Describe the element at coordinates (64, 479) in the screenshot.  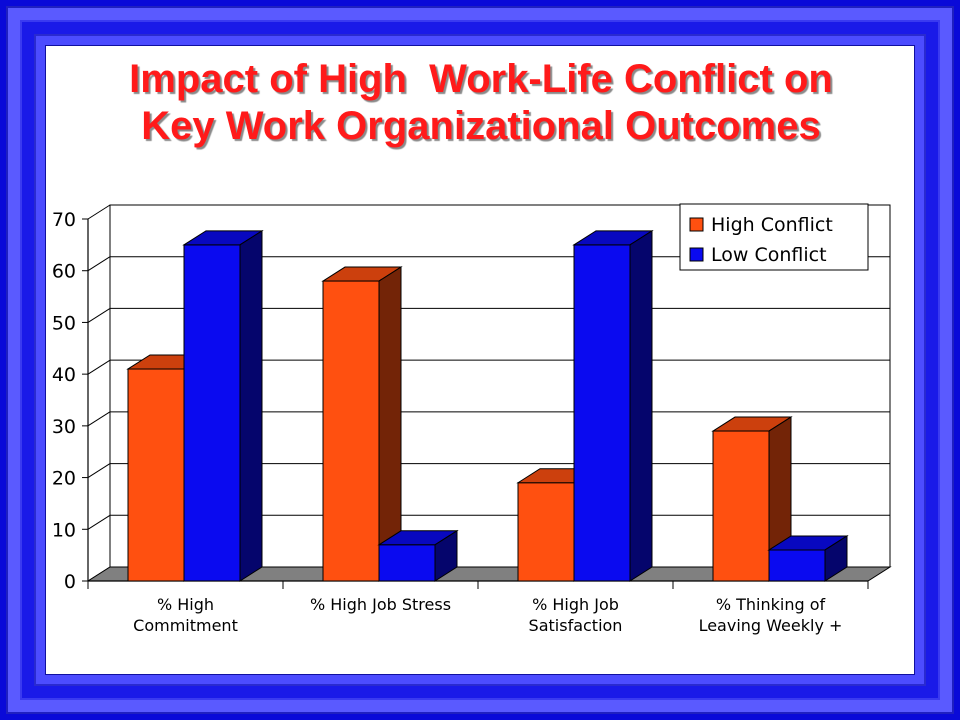
I see `y-tick-label: 20` at that location.